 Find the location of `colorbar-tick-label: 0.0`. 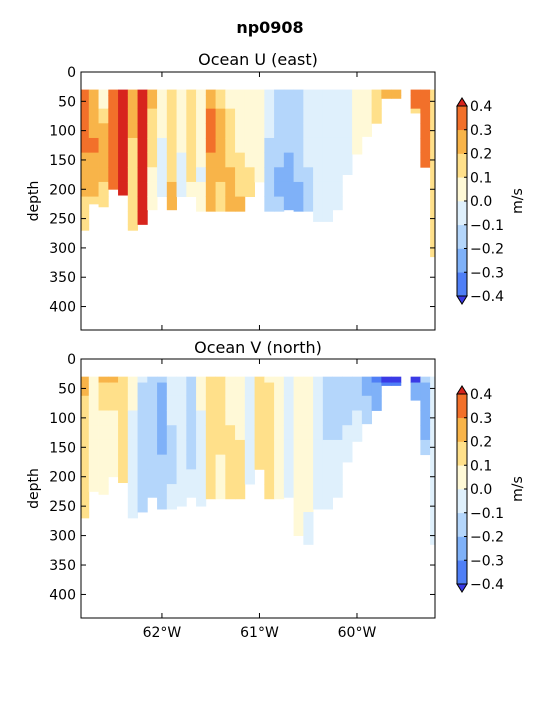

colorbar-tick-label: 0.0 is located at coordinates (481, 202).